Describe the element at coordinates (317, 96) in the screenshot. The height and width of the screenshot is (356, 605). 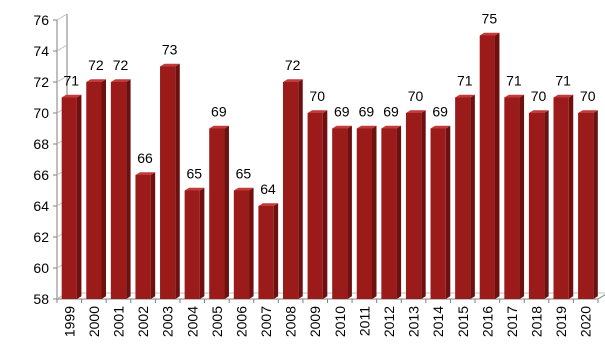
I see `data-label-2009: 70` at that location.